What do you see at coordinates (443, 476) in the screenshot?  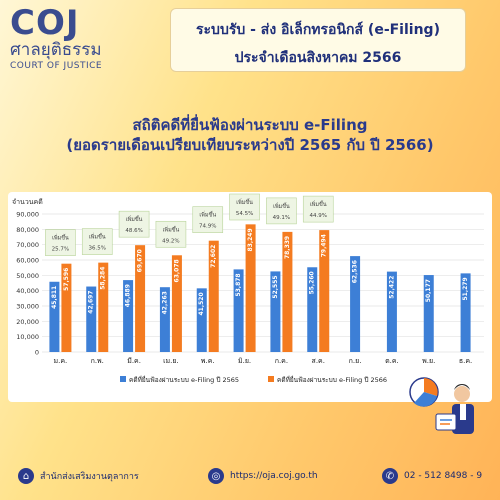 I see `footer-phone-text: 02 - 512 8498 - 9` at bounding box center [443, 476].